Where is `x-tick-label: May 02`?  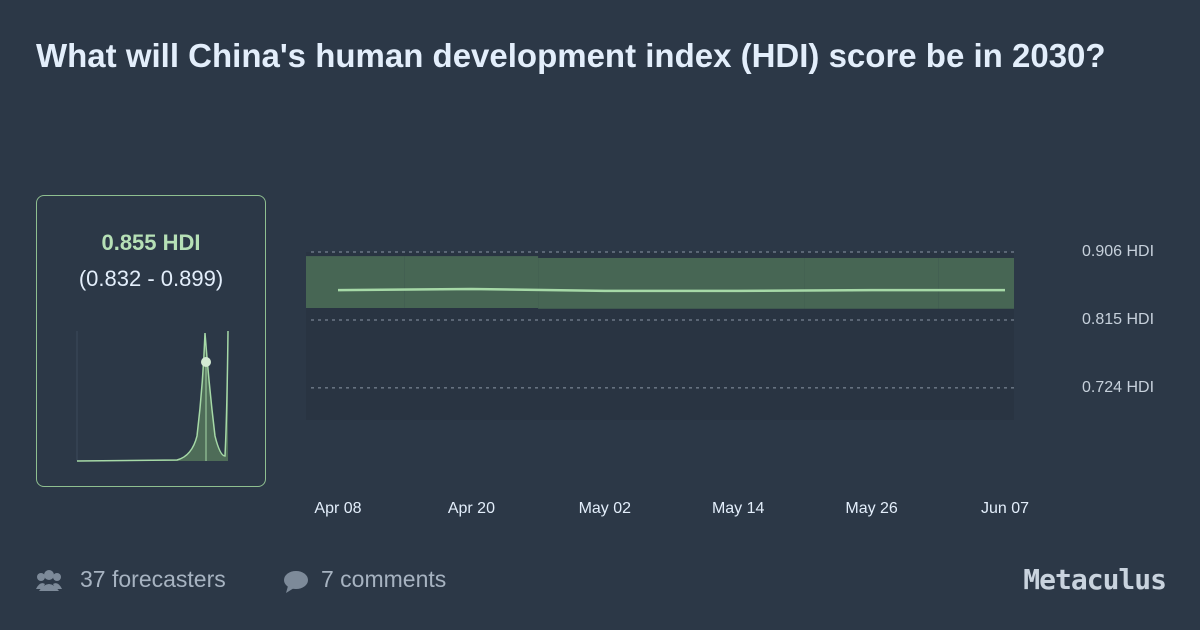
x-tick-label: May 02 is located at coordinates (605, 508).